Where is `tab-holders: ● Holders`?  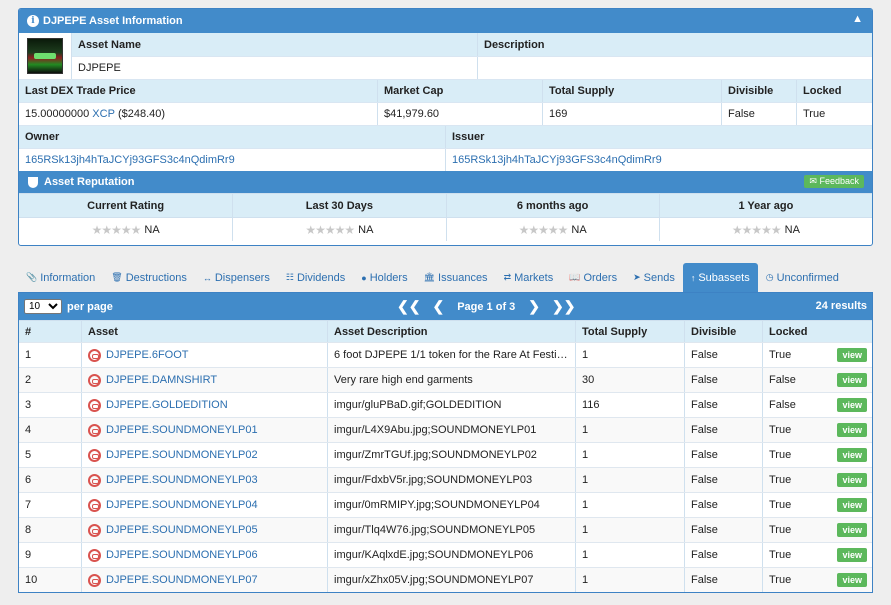 tab-holders: ● Holders is located at coordinates (384, 277).